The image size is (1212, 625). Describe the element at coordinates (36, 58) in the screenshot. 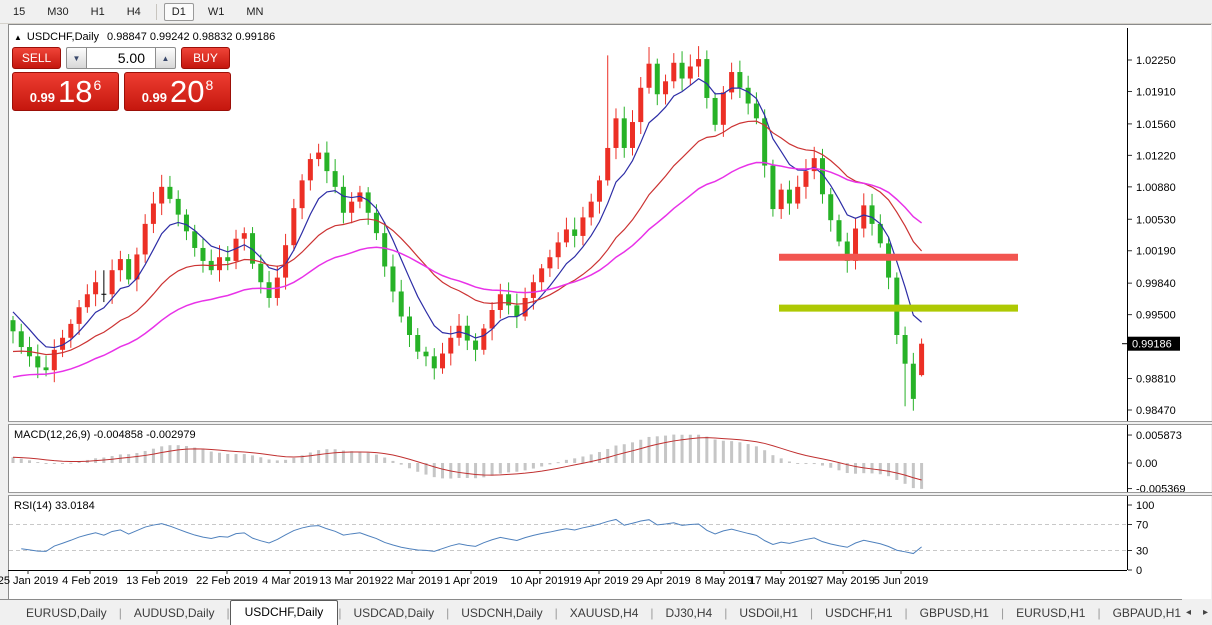

I see `sell-button: SELL` at that location.